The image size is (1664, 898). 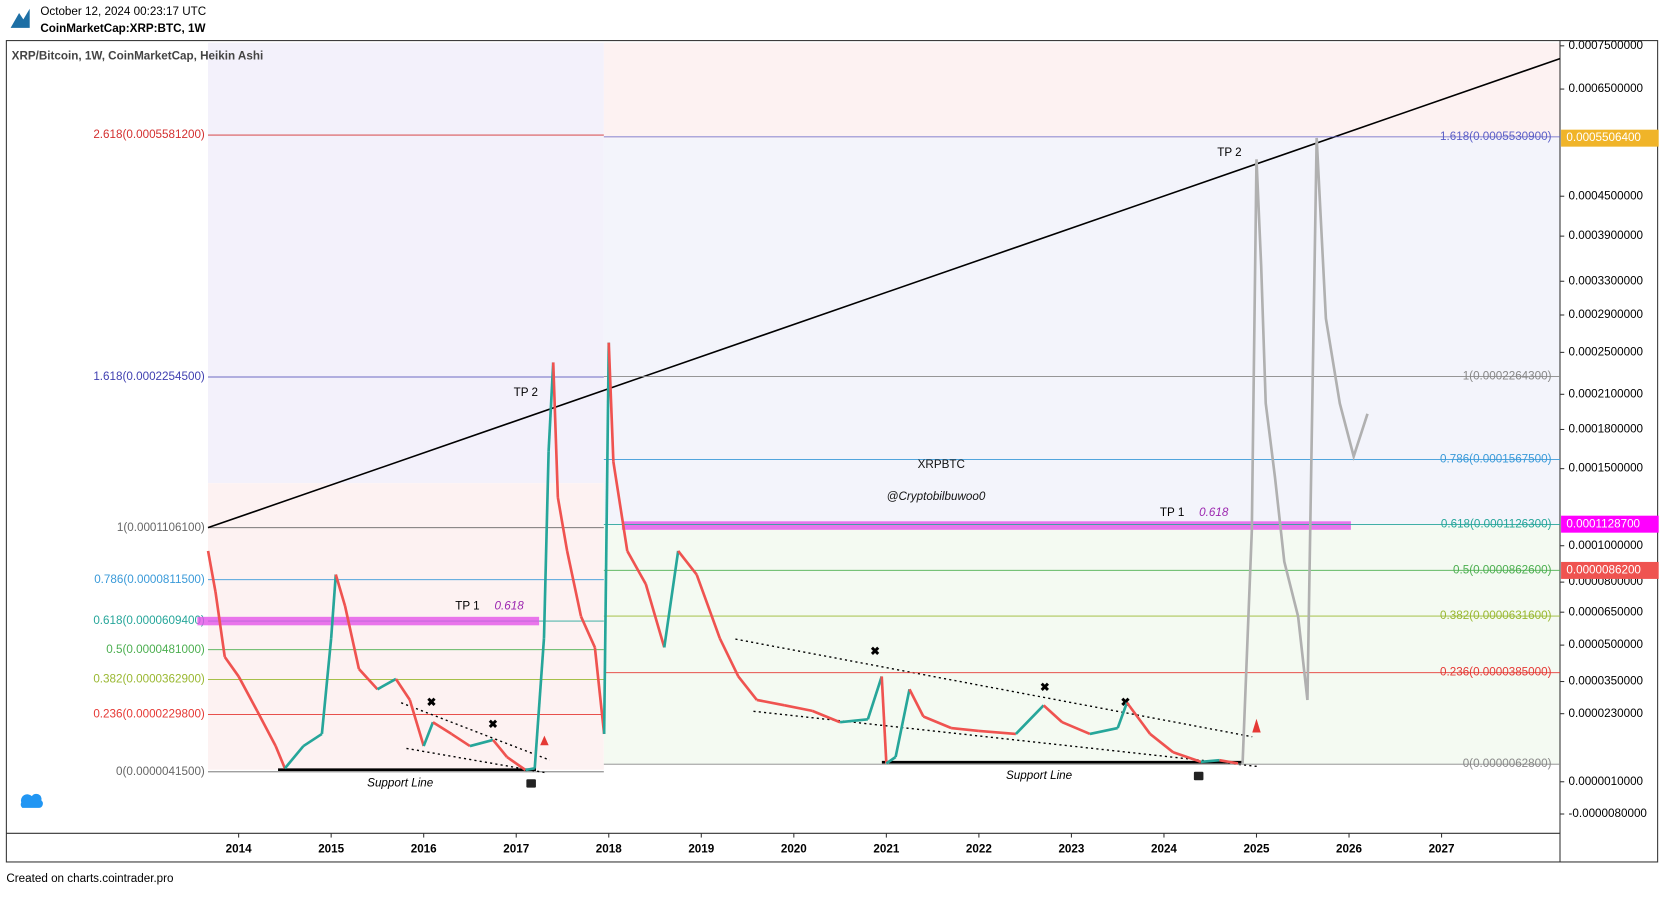 I want to click on fib-label: 0.786(0.0000811500), so click(x=149, y=579).